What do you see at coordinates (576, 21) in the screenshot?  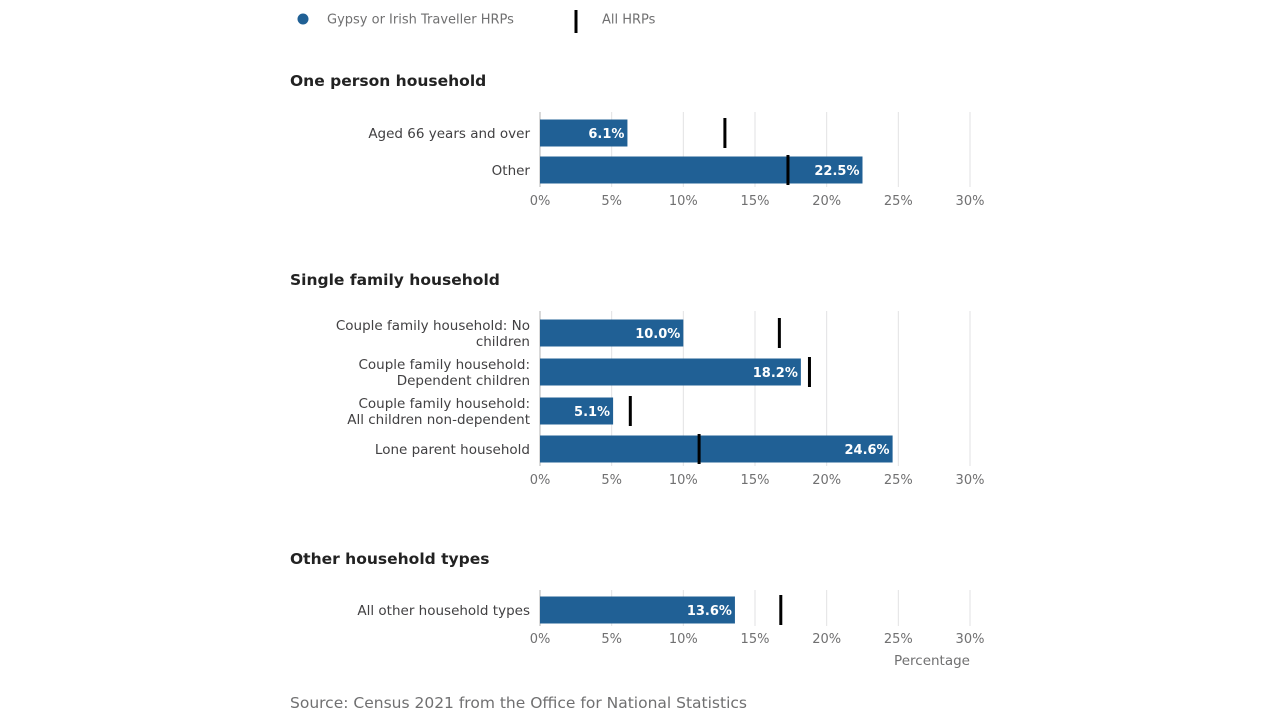 I see `legend-marker-swatch` at bounding box center [576, 21].